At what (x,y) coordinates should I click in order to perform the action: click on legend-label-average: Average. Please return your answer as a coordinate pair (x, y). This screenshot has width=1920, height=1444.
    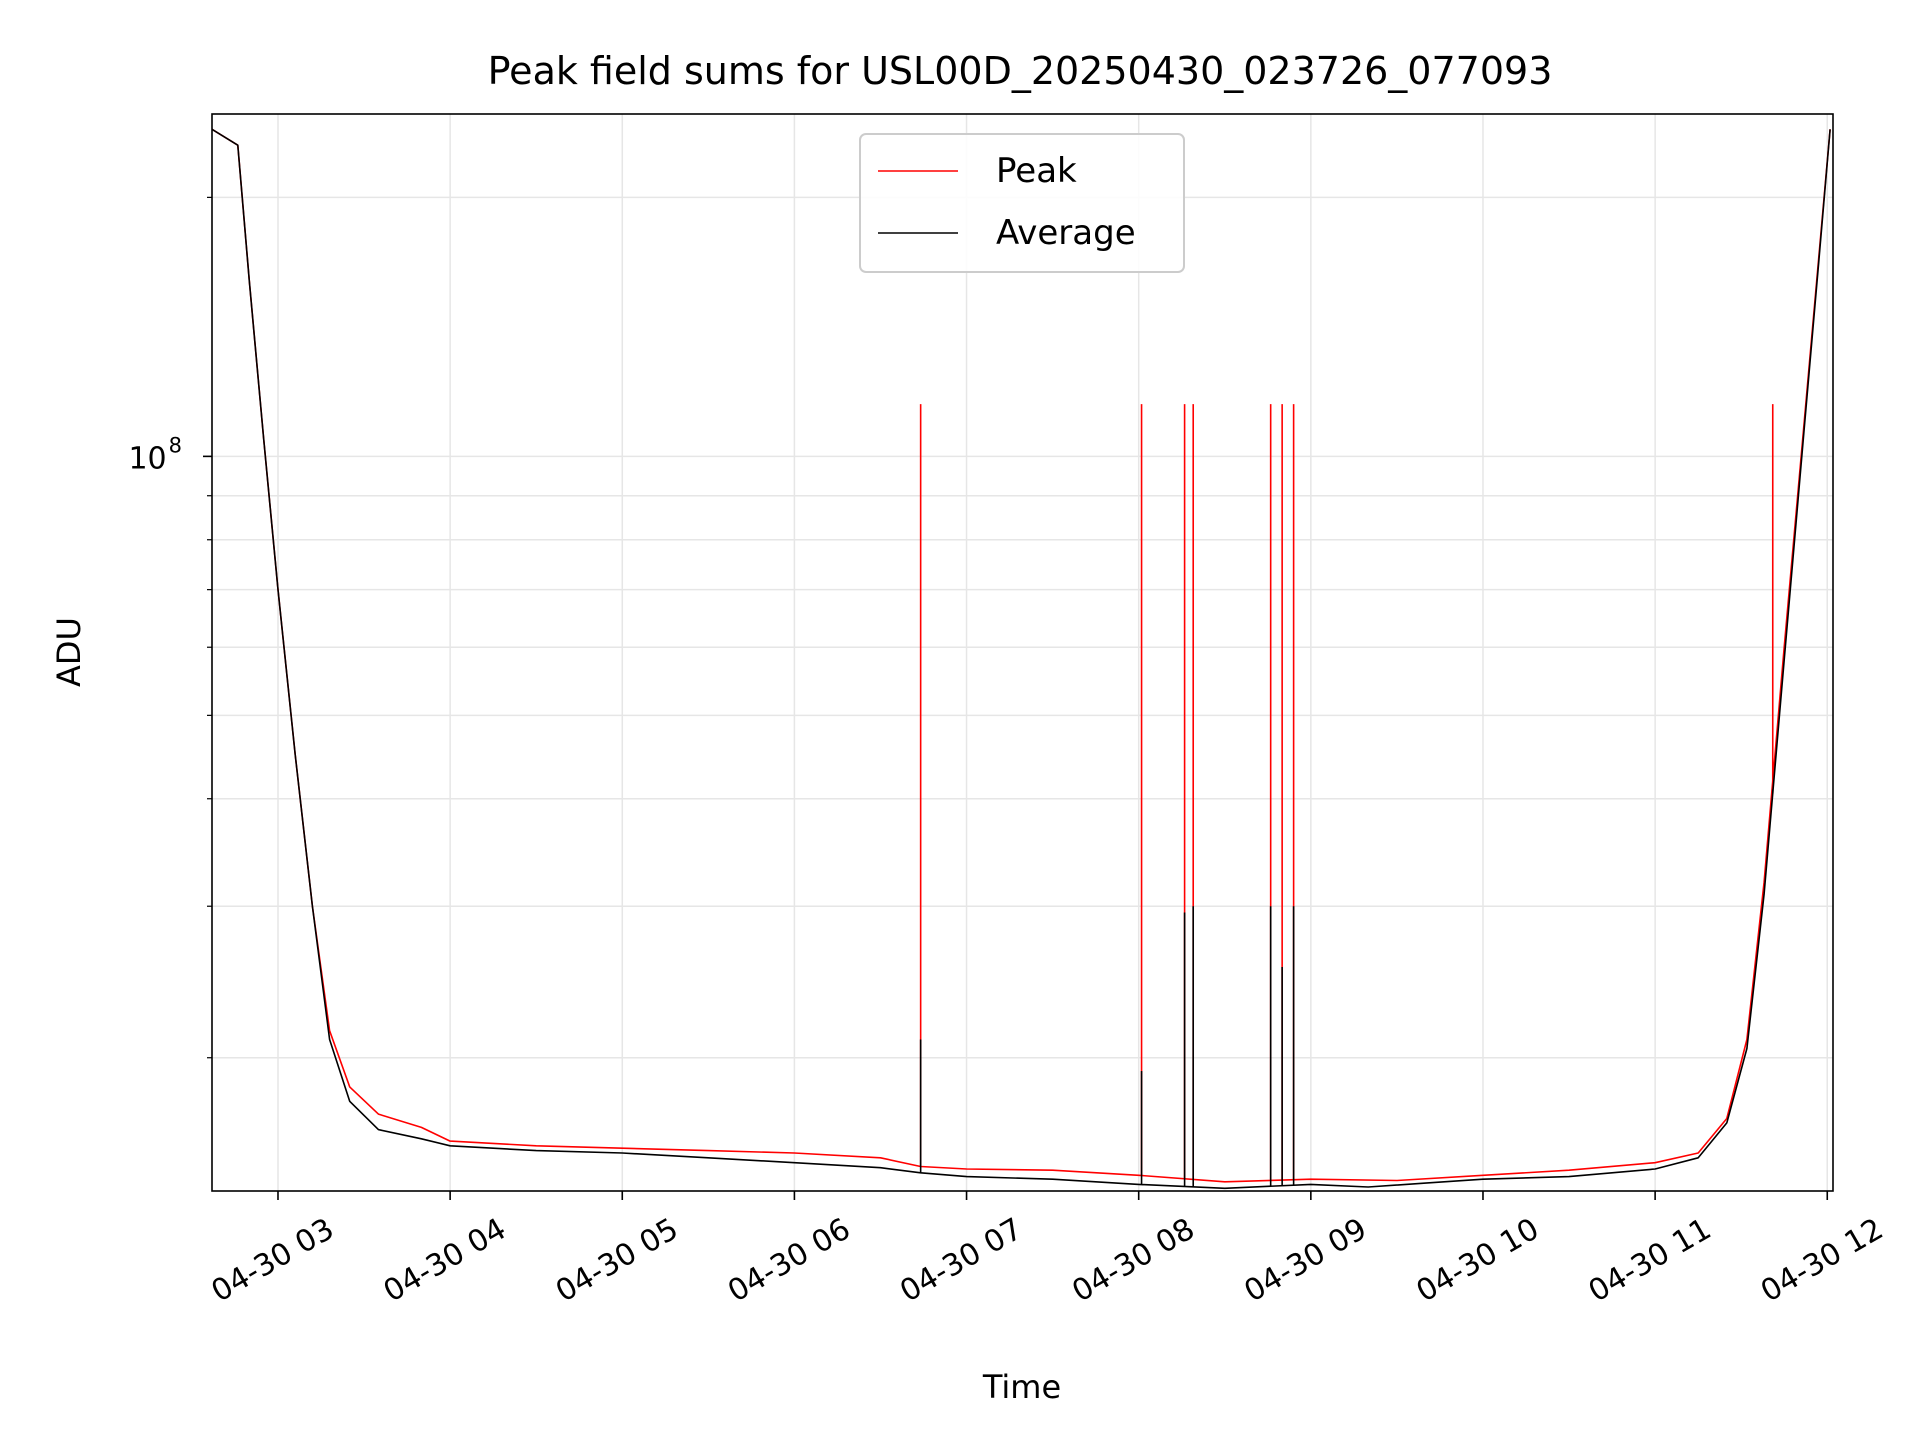
    Looking at the image, I should click on (1066, 233).